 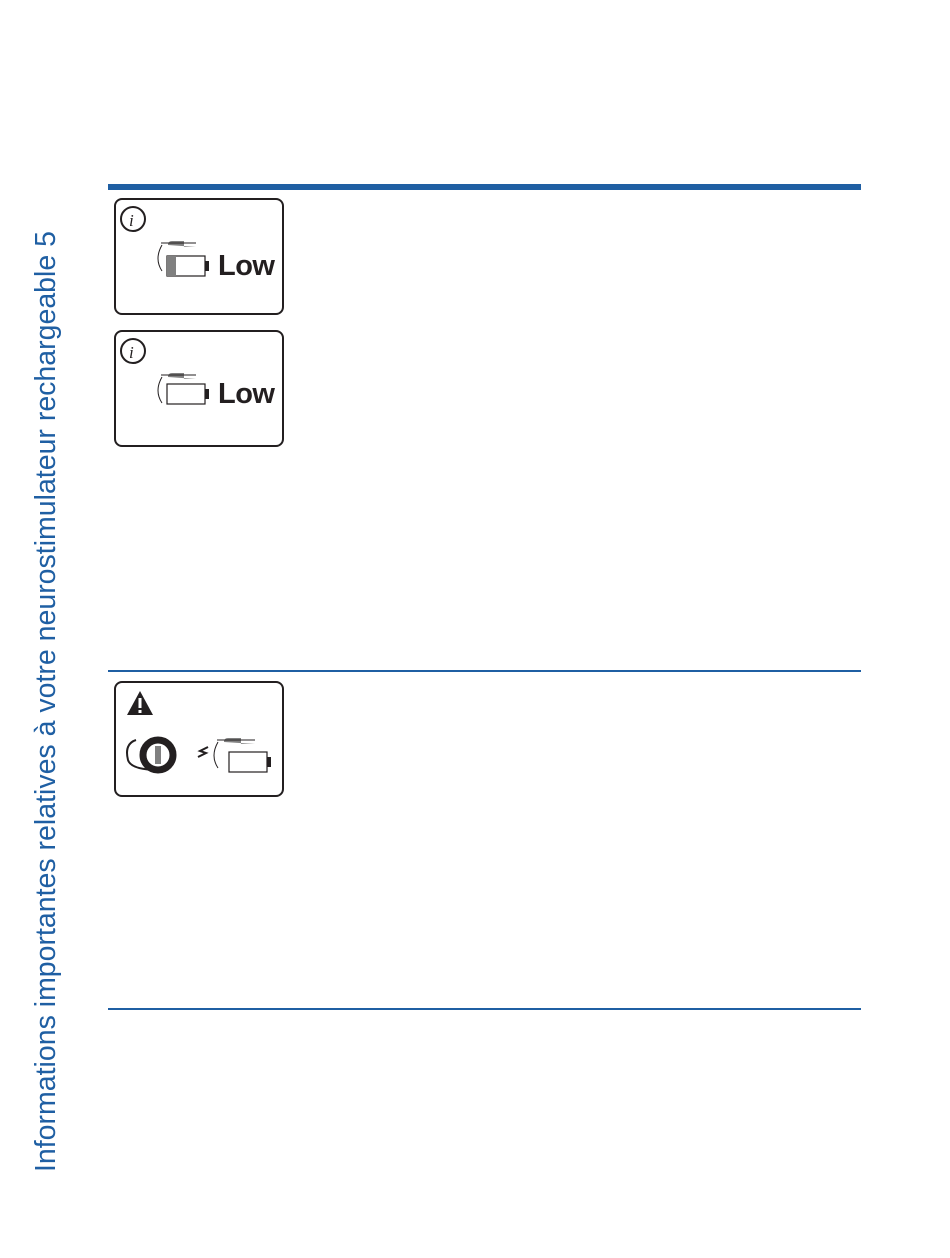 I want to click on info-battery-low-partial-icon: i, so click(x=164, y=241).